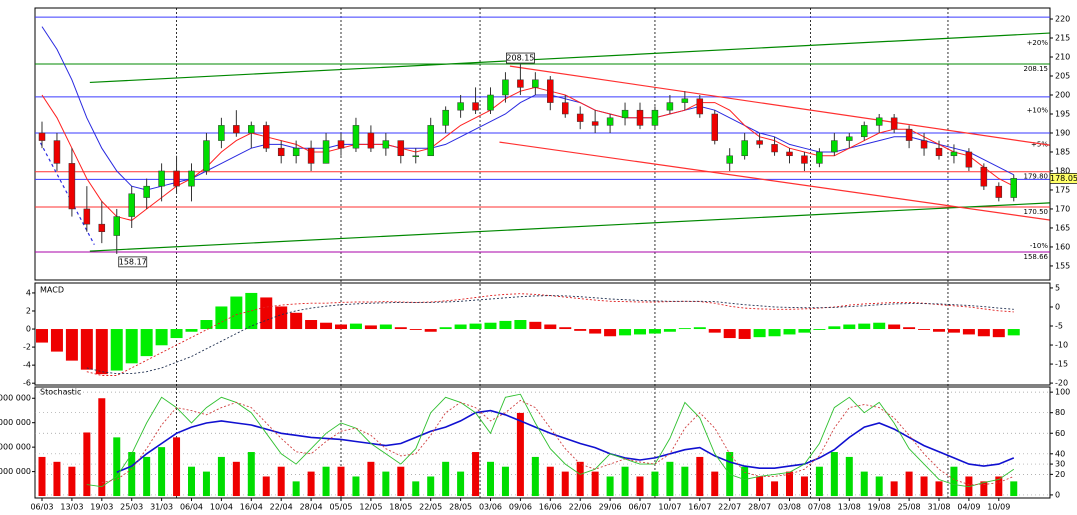  What do you see at coordinates (669, 507) in the screenshot?
I see `x-tick-label: 10/07` at bounding box center [669, 507].